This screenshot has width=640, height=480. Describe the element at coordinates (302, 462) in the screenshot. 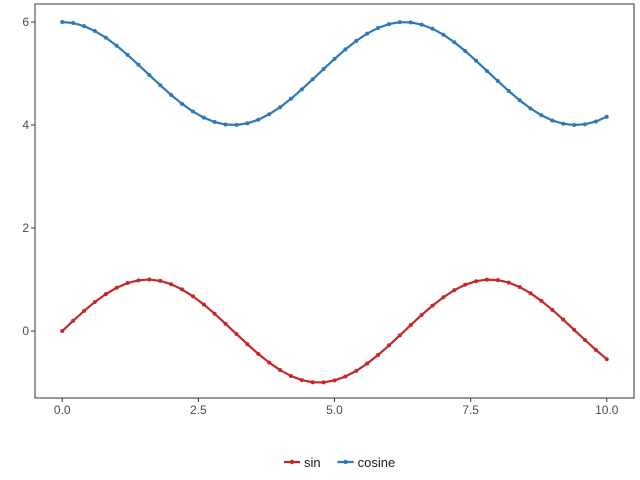

I see `legend-item-sin: sin` at that location.